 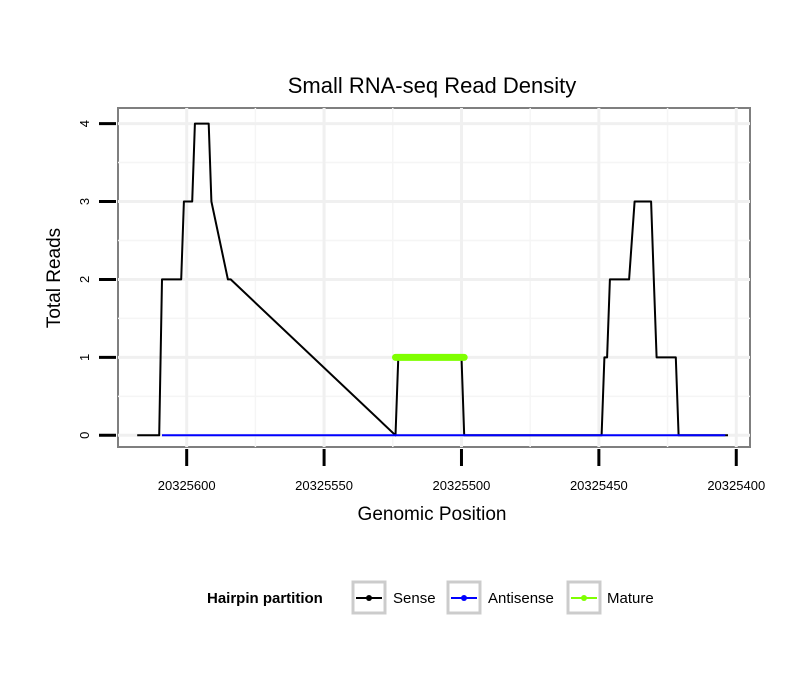 I want to click on x-tick-label-0: 20325600, so click(x=187, y=485).